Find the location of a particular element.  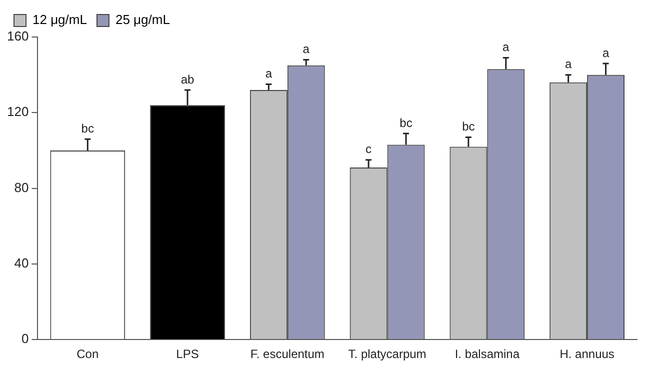

y-tick-label: 160 is located at coordinates (17, 36).